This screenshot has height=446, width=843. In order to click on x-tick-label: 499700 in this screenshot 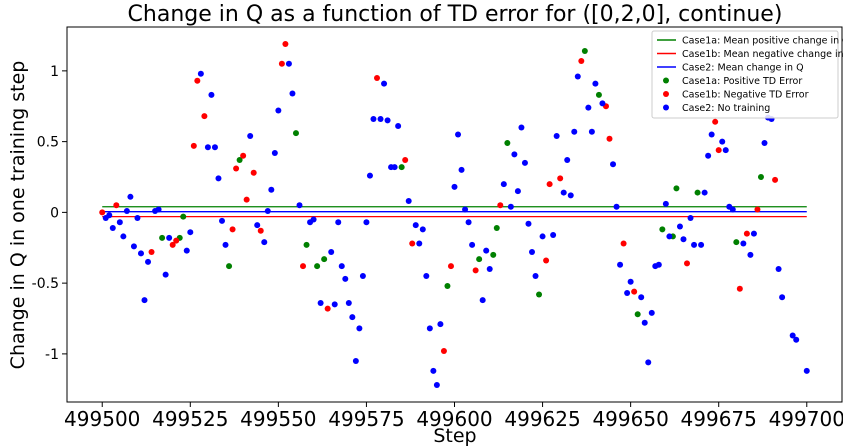, I will do `click(806, 419)`.